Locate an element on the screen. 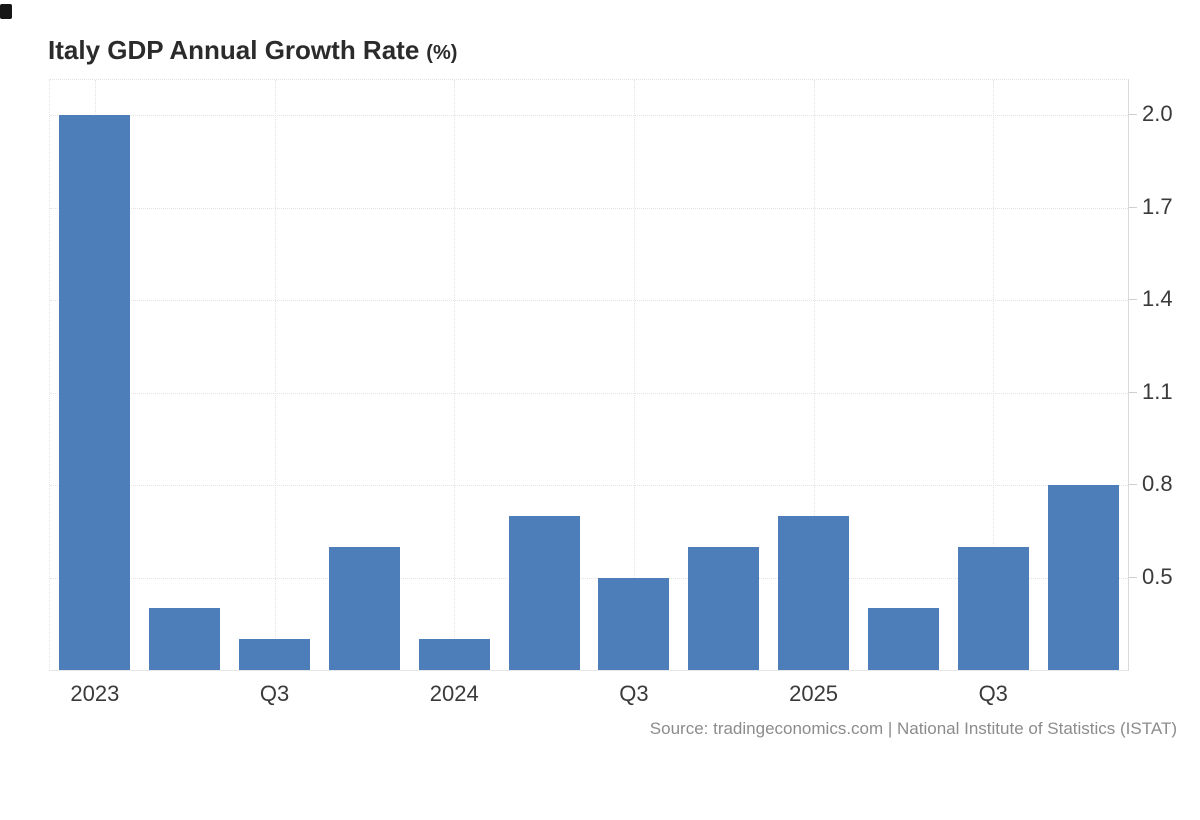 Image resolution: width=1200 pixels, height=820 pixels. chart-title-text: Italy GDP Annual Growth Rate is located at coordinates (234, 50).